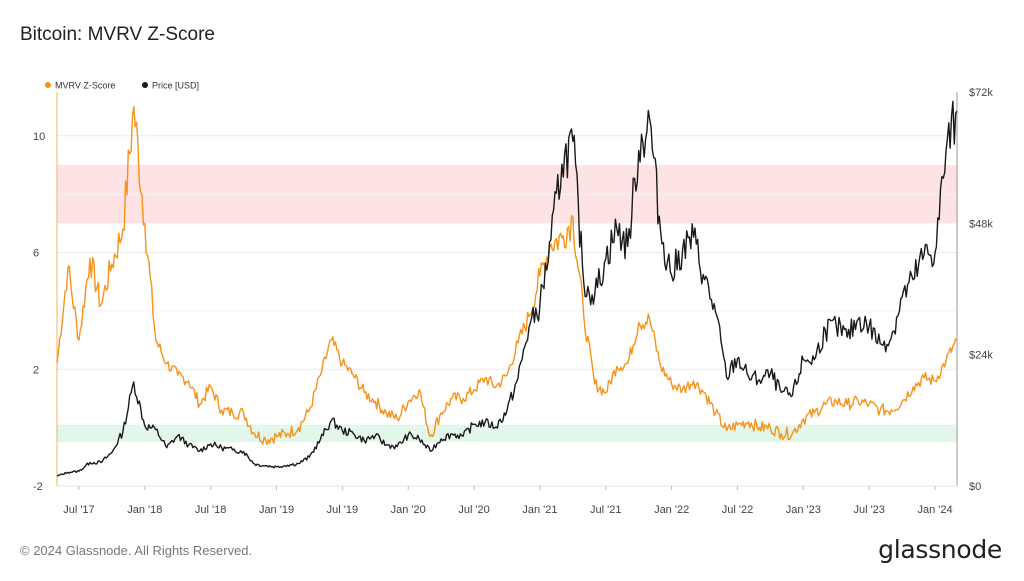 Image resolution: width=1024 pixels, height=581 pixels. Describe the element at coordinates (737, 510) in the screenshot. I see `x-tick-label: Jul '22` at that location.